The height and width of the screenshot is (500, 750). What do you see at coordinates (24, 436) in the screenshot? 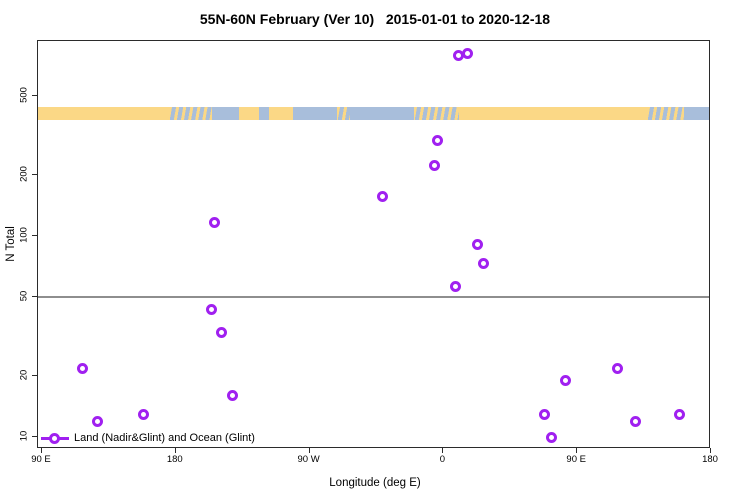
I see `y-tick-label: 10` at bounding box center [24, 436].